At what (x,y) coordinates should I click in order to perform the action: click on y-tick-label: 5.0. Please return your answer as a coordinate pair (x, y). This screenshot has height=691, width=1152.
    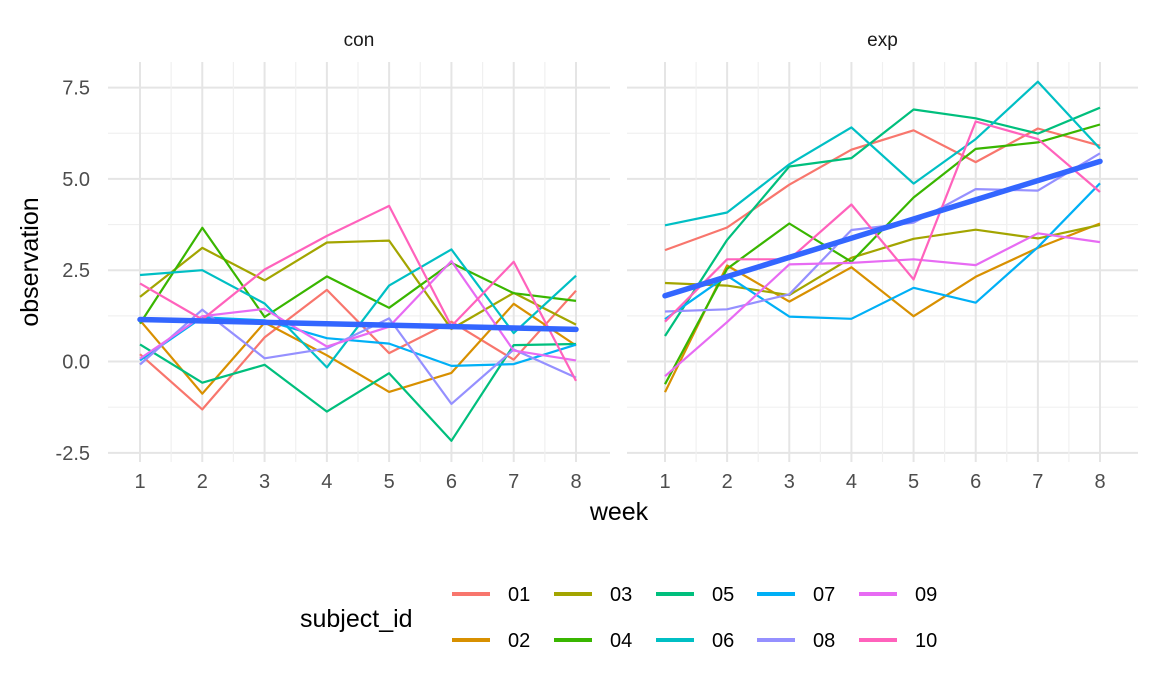
    Looking at the image, I should click on (76, 180).